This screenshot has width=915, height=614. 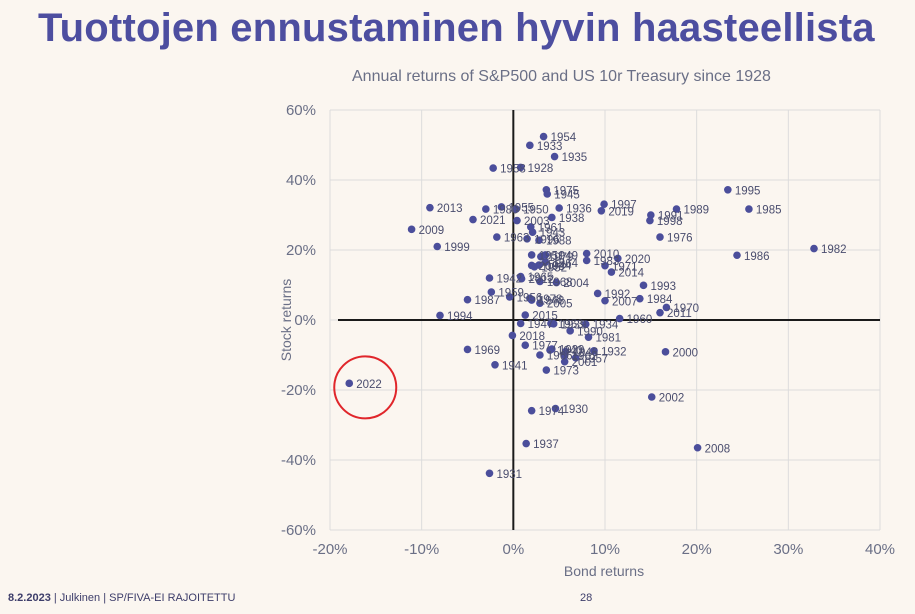 What do you see at coordinates (525, 345) in the screenshot?
I see `data-point-1977` at bounding box center [525, 345].